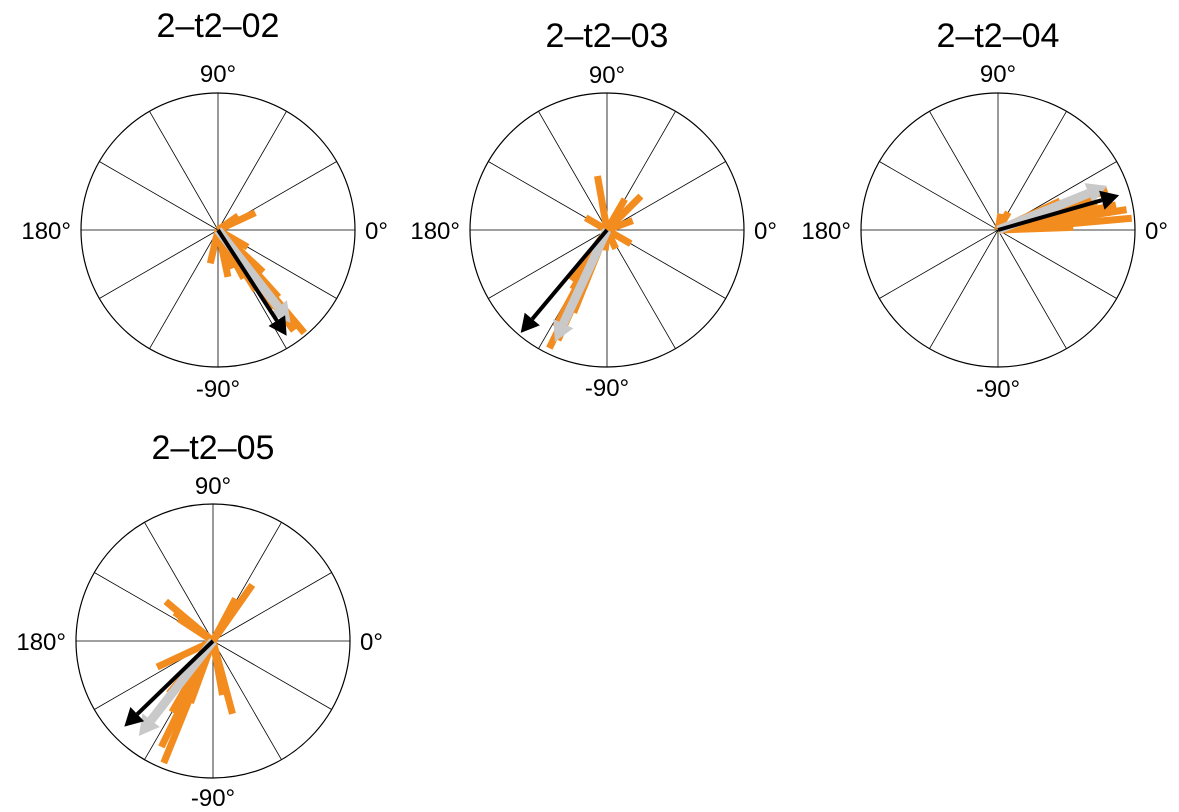  I want to click on polar-panel-2-t2-03: 2–t2–03 90° 180° 0° -90°, so click(593, 209).